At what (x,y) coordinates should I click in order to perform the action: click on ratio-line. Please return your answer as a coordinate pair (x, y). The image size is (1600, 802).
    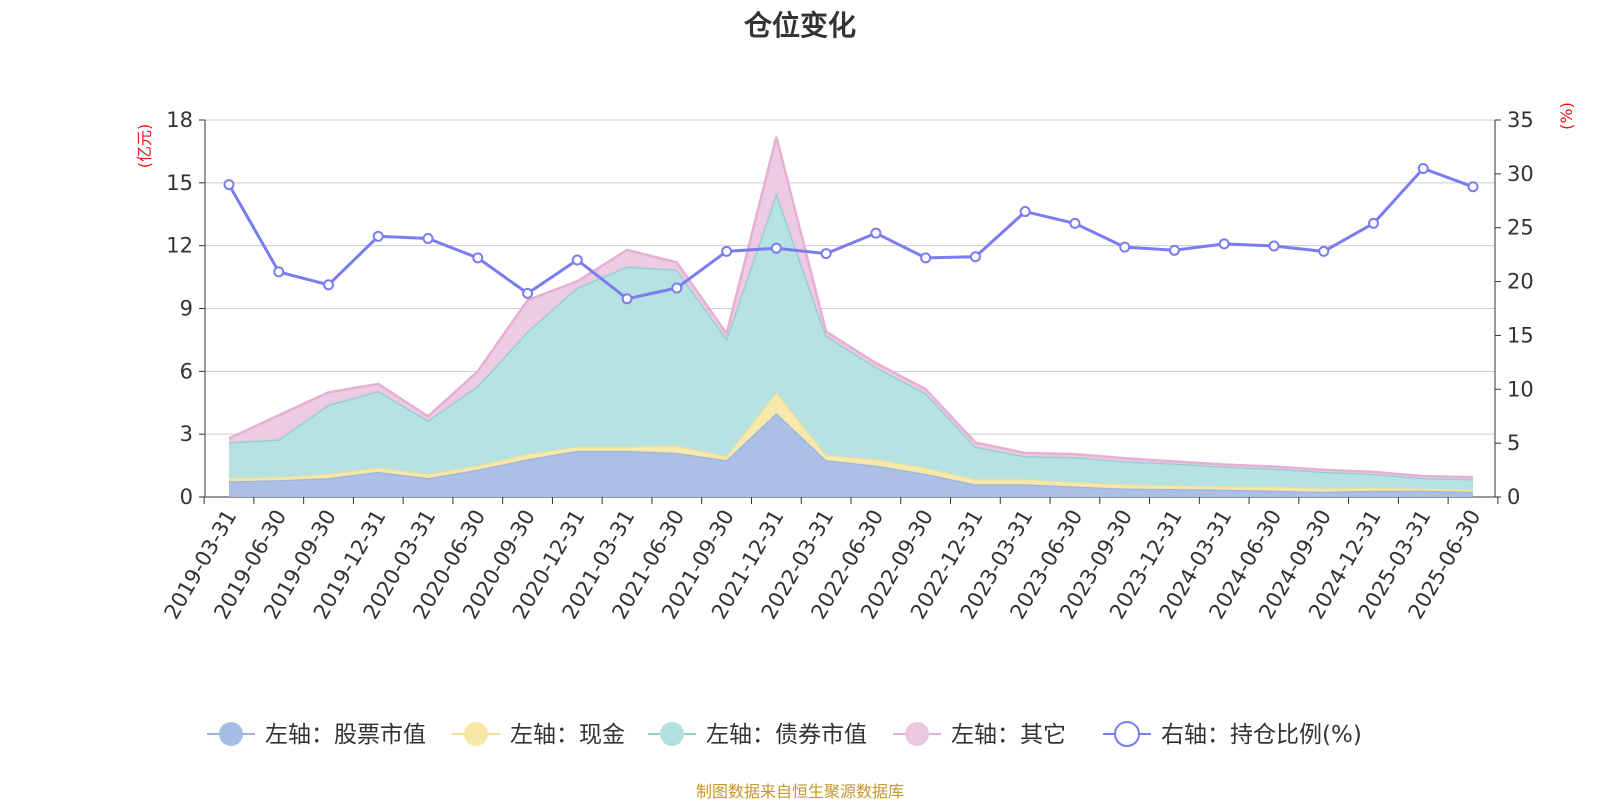
    Looking at the image, I should click on (850, 233).